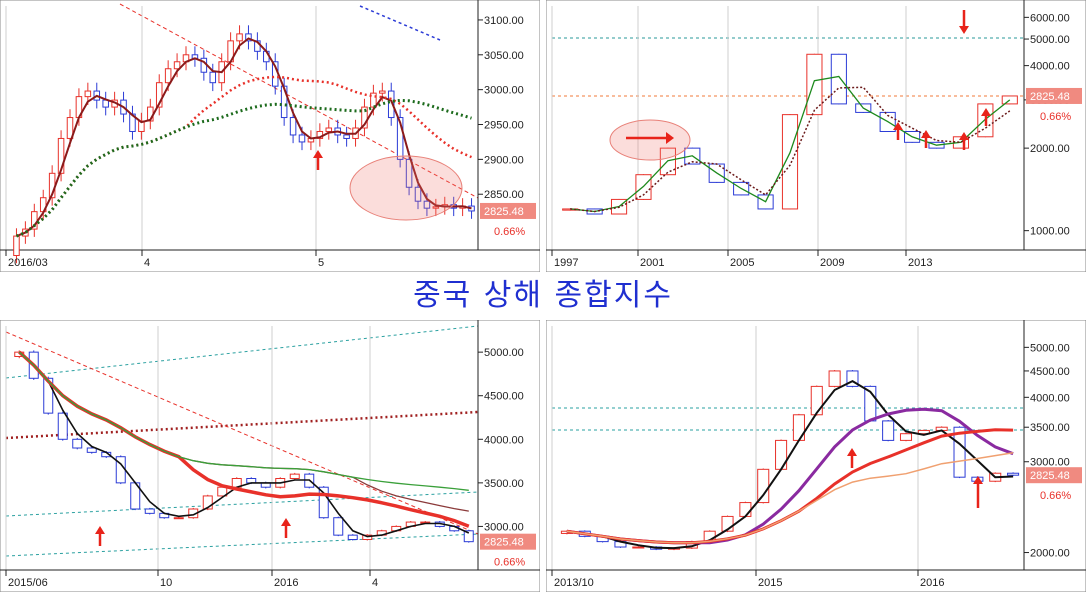  Describe the element at coordinates (742, 263) in the screenshot. I see `x-tick-label: 2005` at that location.